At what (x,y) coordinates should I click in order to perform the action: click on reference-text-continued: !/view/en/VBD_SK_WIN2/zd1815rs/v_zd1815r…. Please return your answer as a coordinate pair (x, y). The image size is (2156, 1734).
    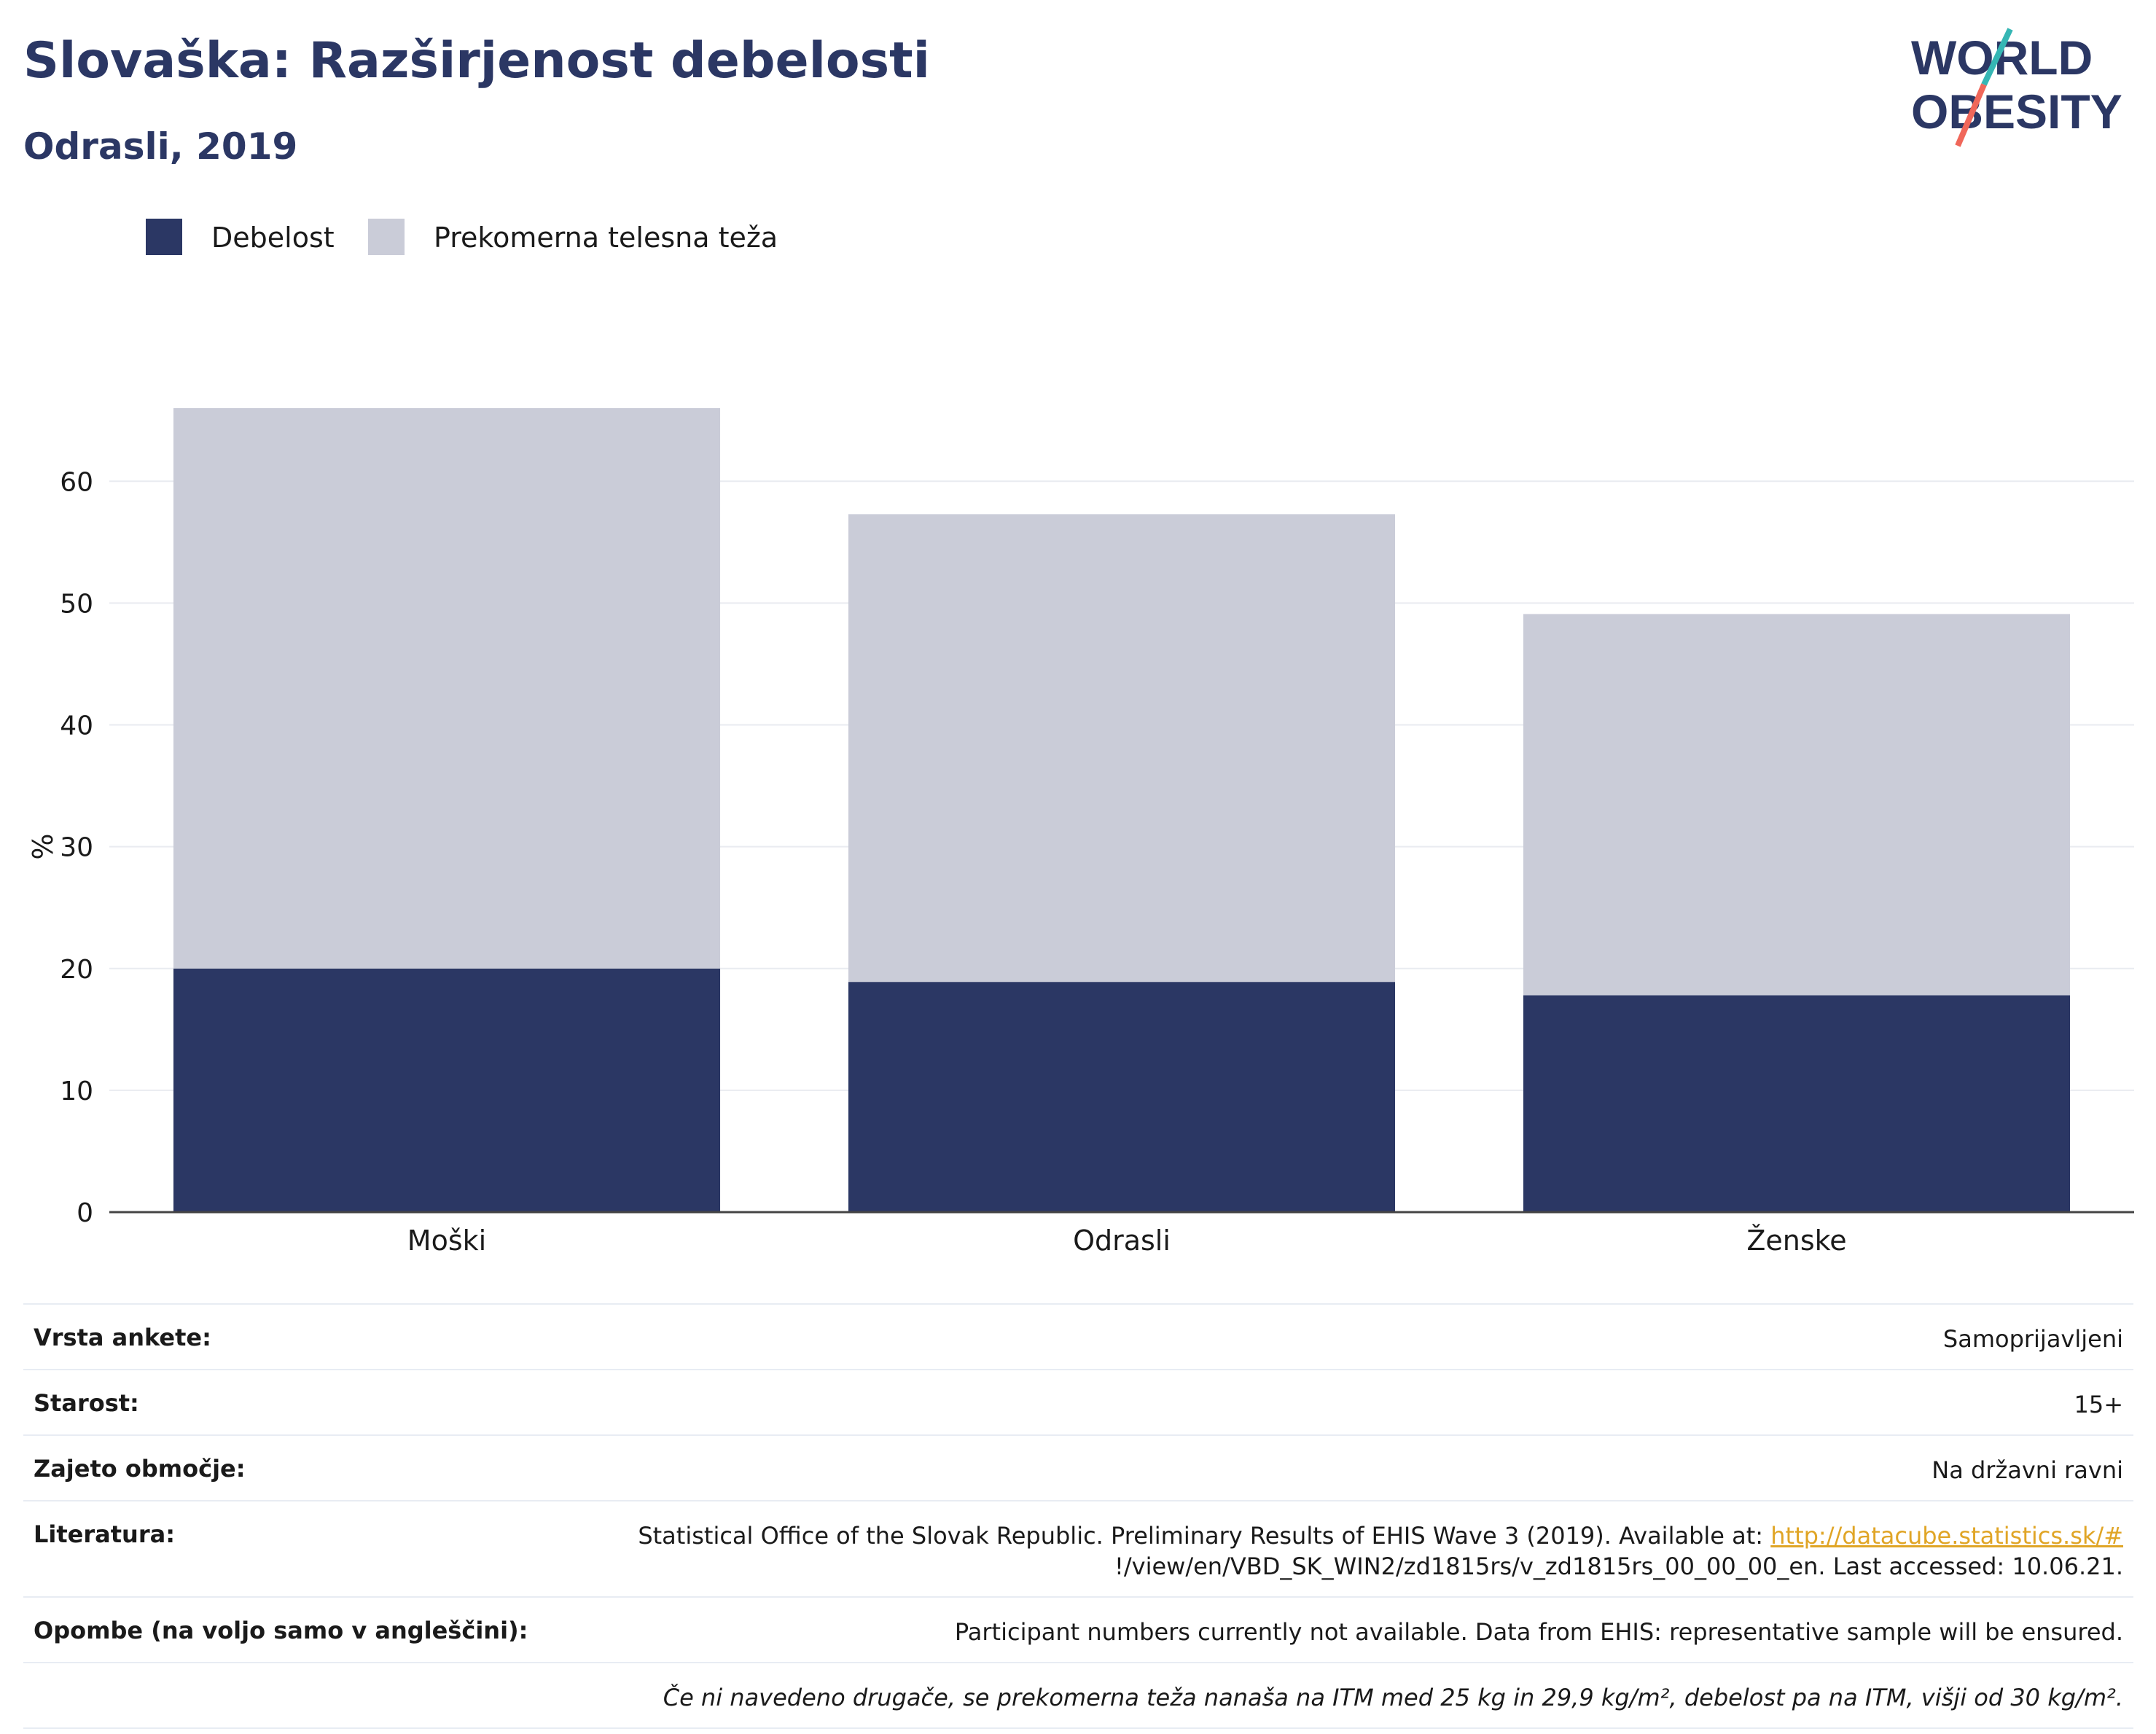
    Looking at the image, I should click on (1618, 1567).